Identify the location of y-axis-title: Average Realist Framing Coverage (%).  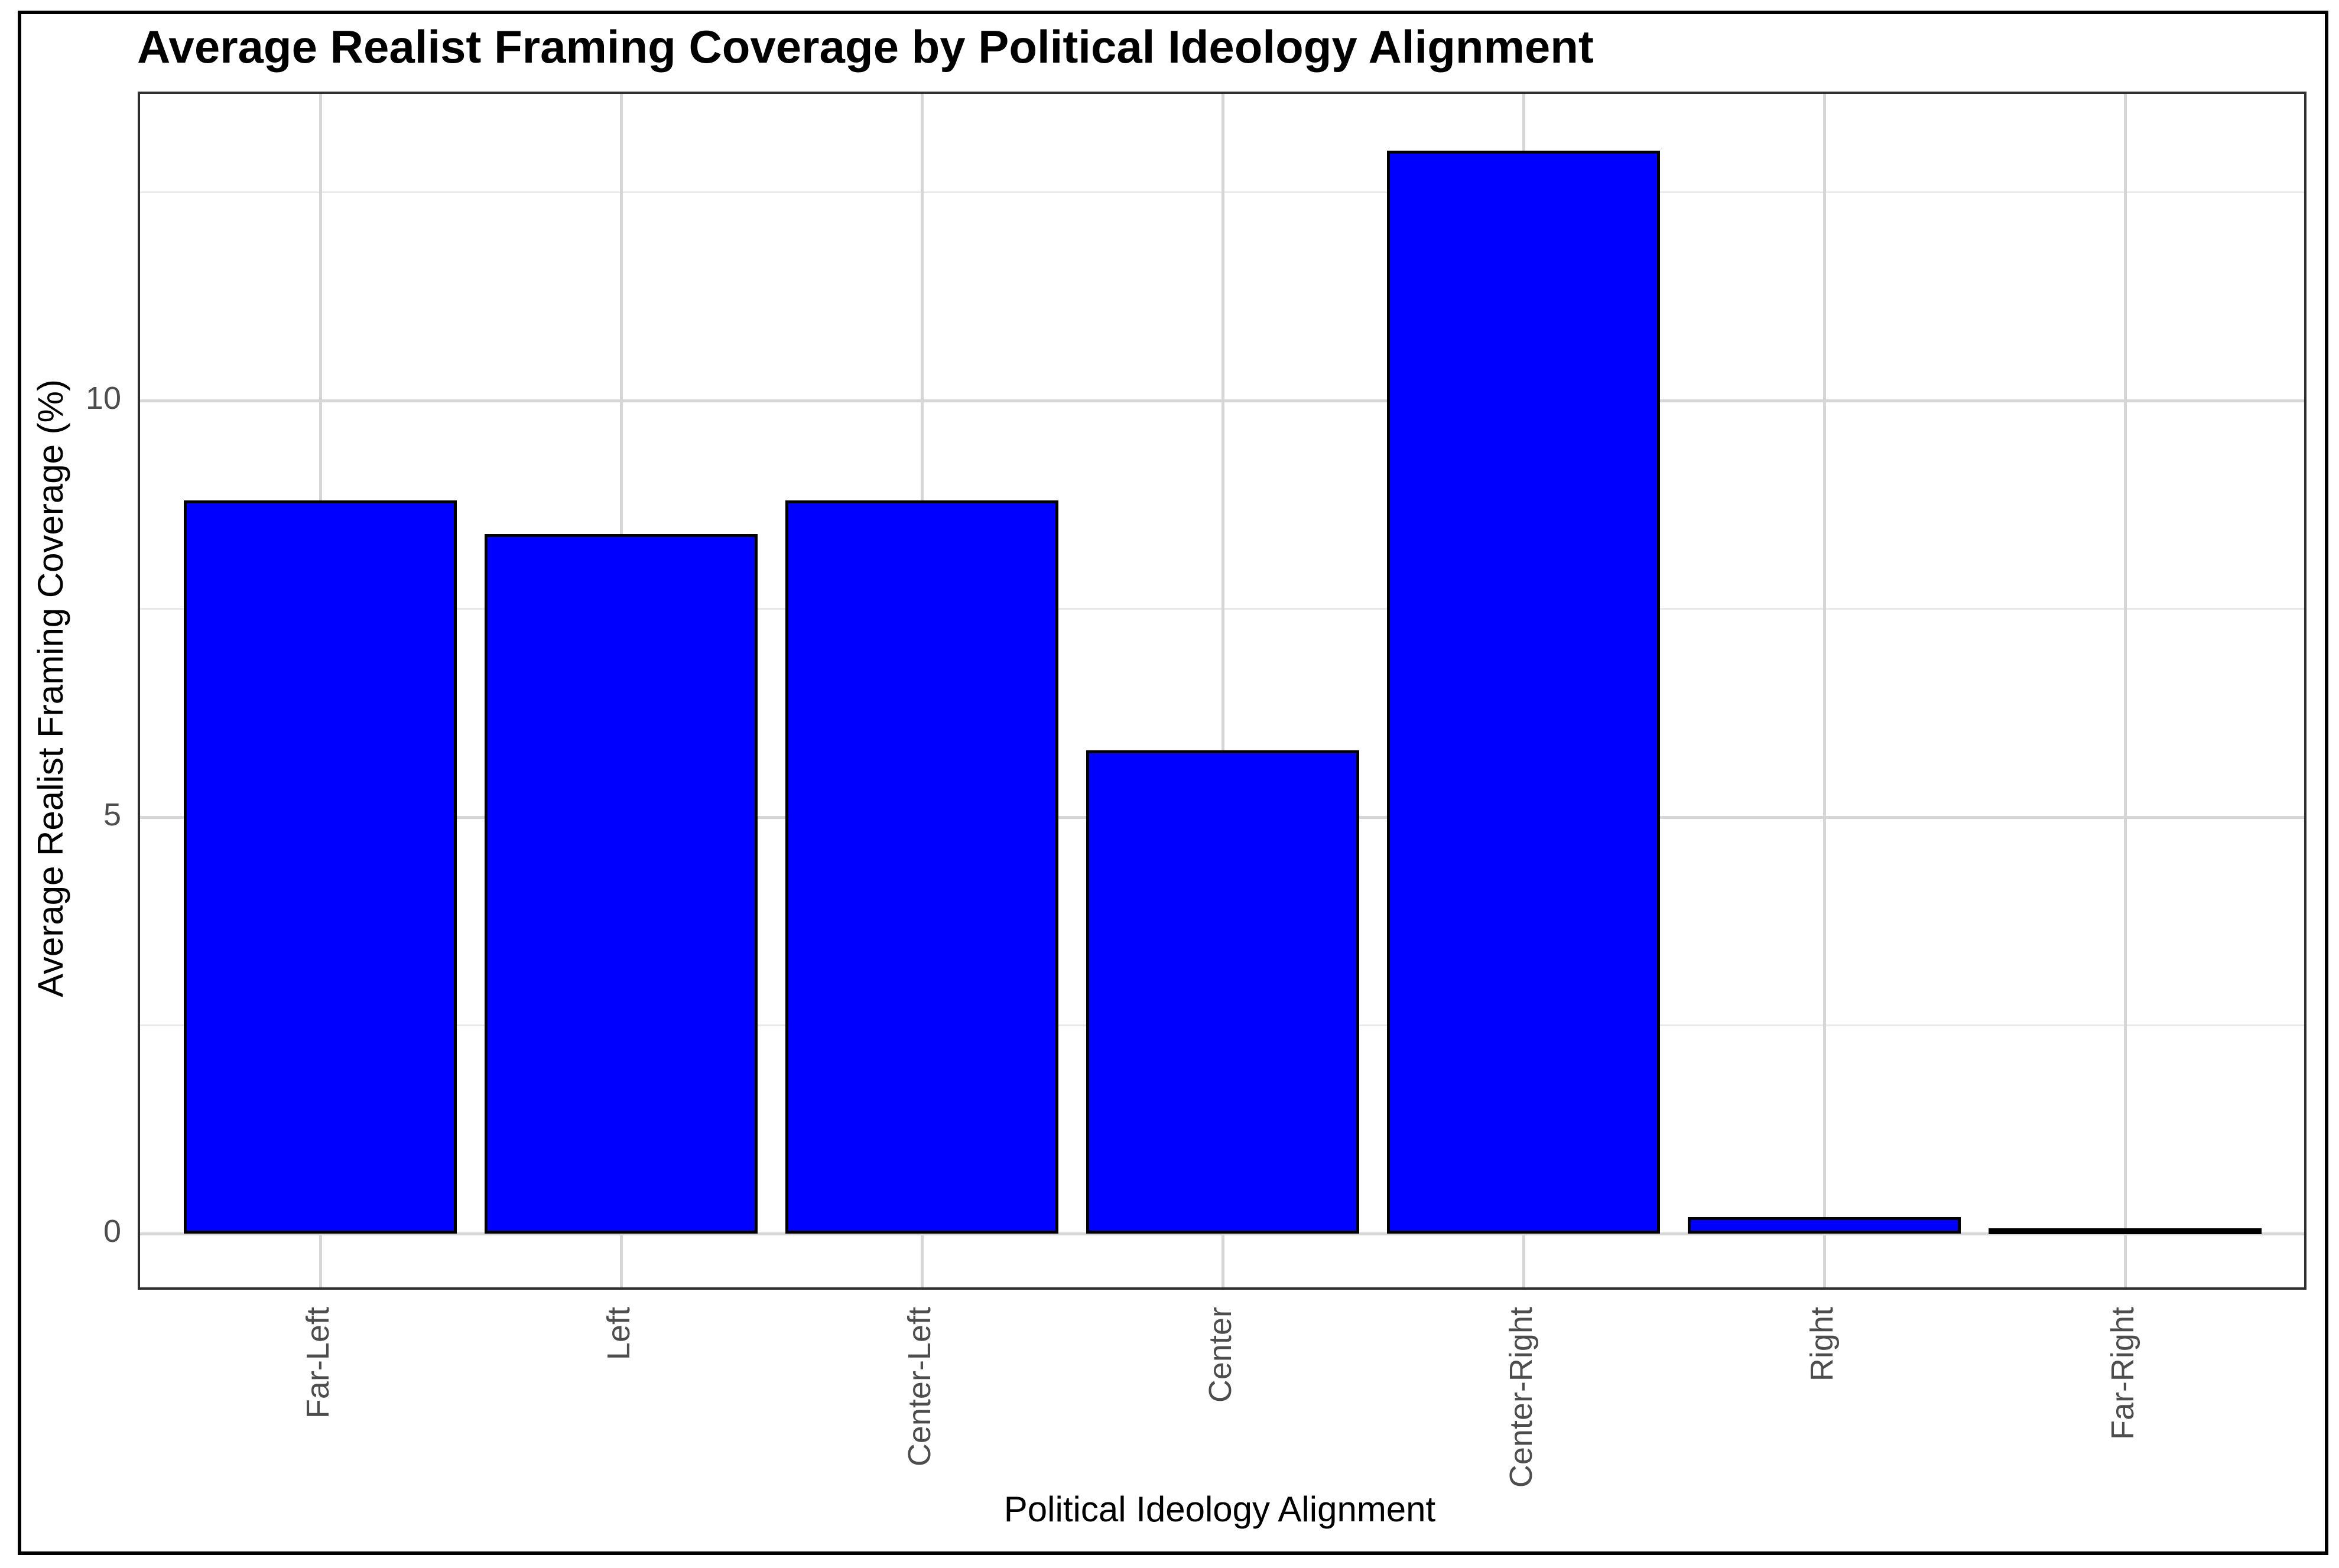
(50, 688).